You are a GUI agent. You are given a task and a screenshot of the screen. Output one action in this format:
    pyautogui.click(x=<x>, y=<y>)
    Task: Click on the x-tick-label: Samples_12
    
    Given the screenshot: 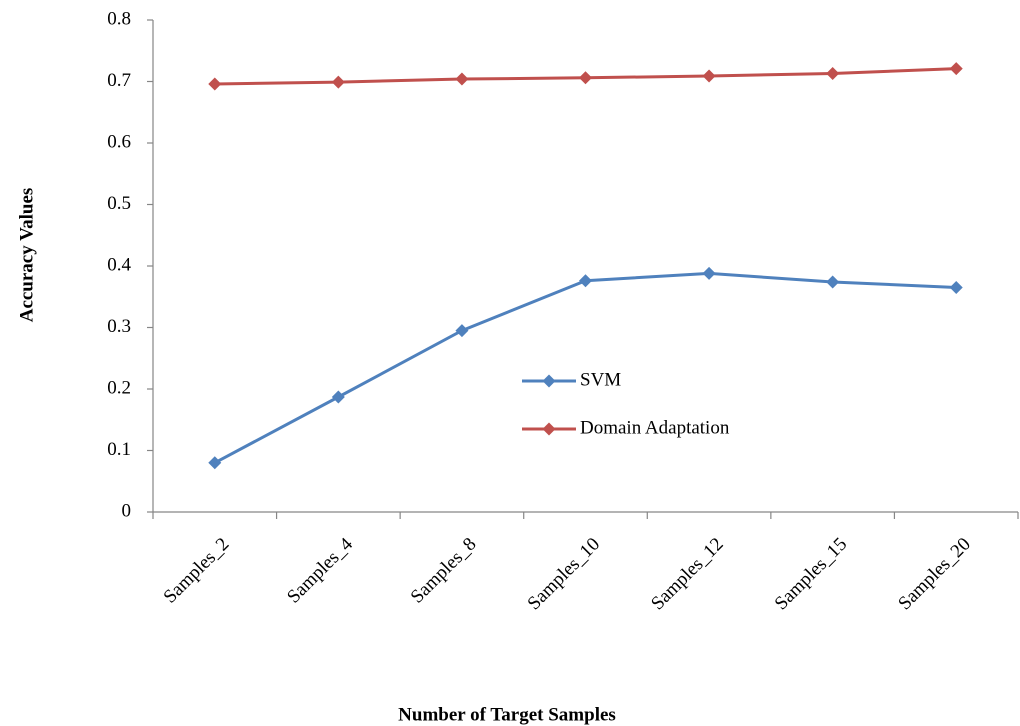 What is the action you would take?
    pyautogui.click(x=687, y=574)
    